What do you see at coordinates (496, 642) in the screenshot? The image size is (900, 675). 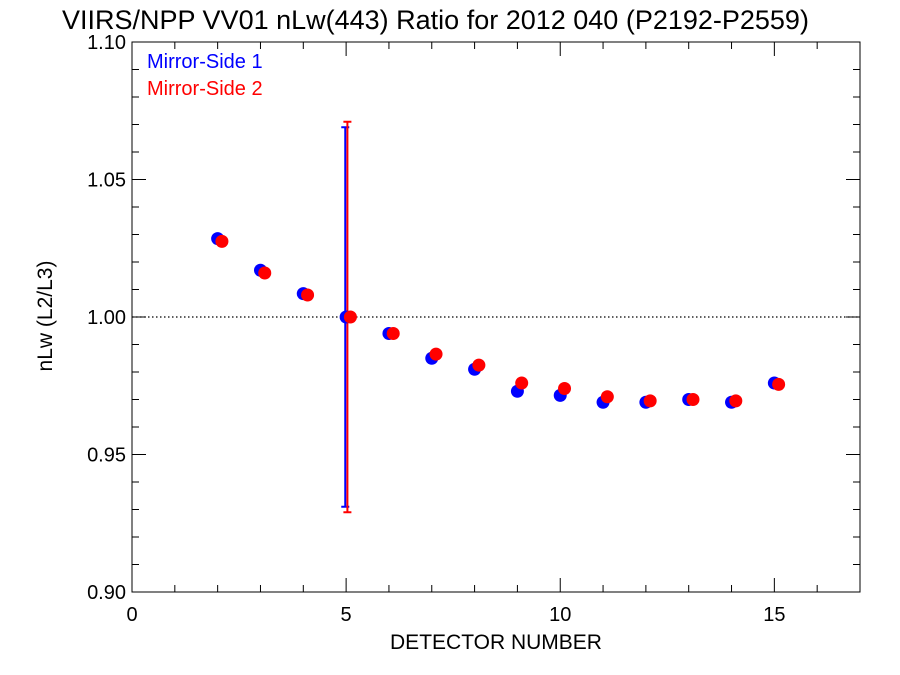 I see `x-axis-label: DETECTOR NUMBER` at bounding box center [496, 642].